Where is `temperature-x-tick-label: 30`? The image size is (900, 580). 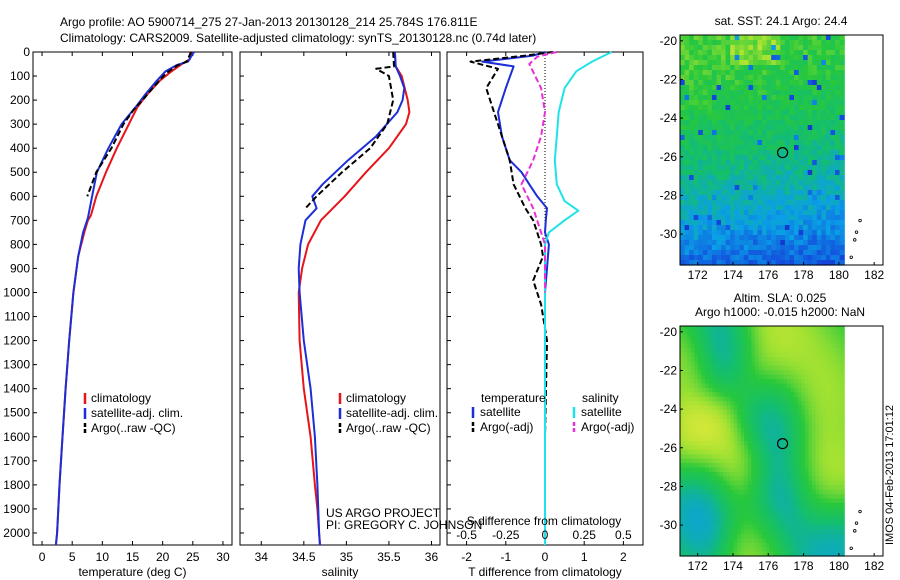 temperature-x-tick-label: 30 is located at coordinates (223, 557).